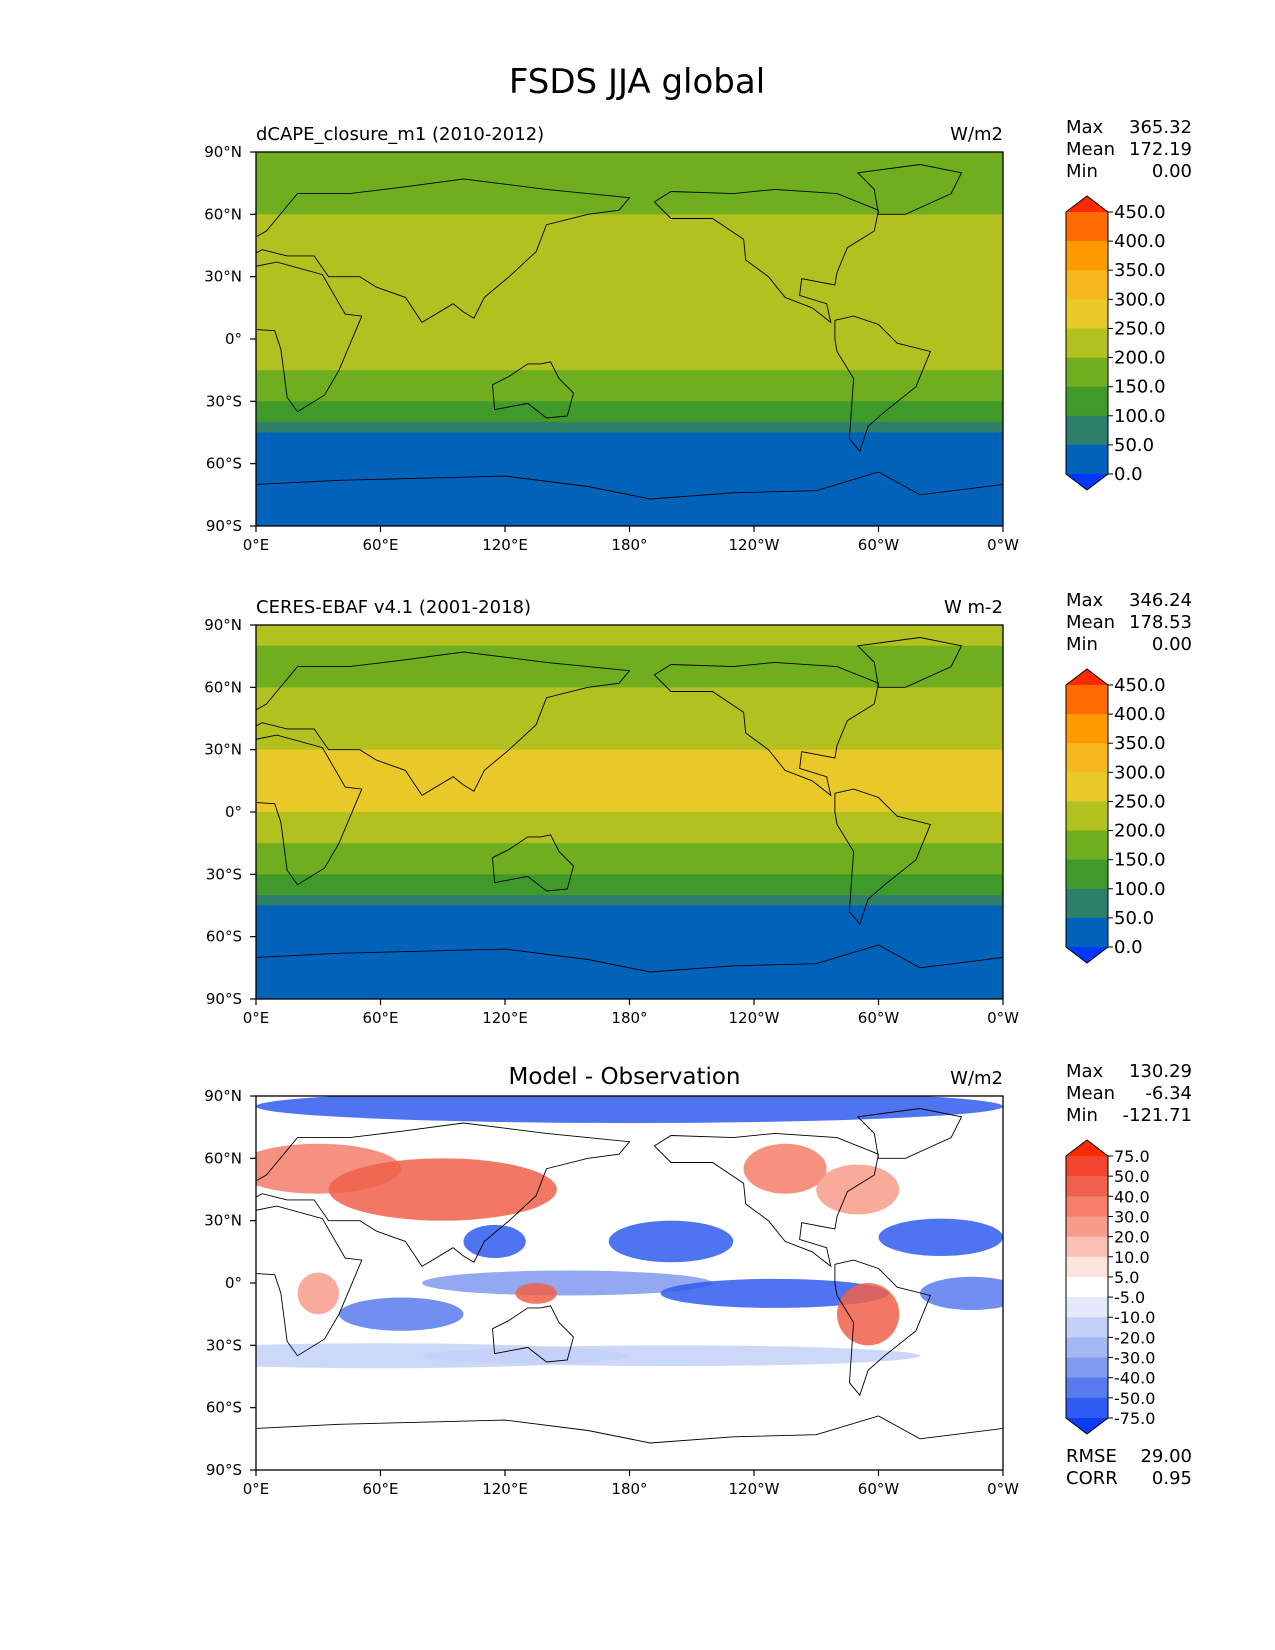 The height and width of the screenshot is (1650, 1275). What do you see at coordinates (1140, 387) in the screenshot?
I see `colorbar-label: 150.0` at bounding box center [1140, 387].